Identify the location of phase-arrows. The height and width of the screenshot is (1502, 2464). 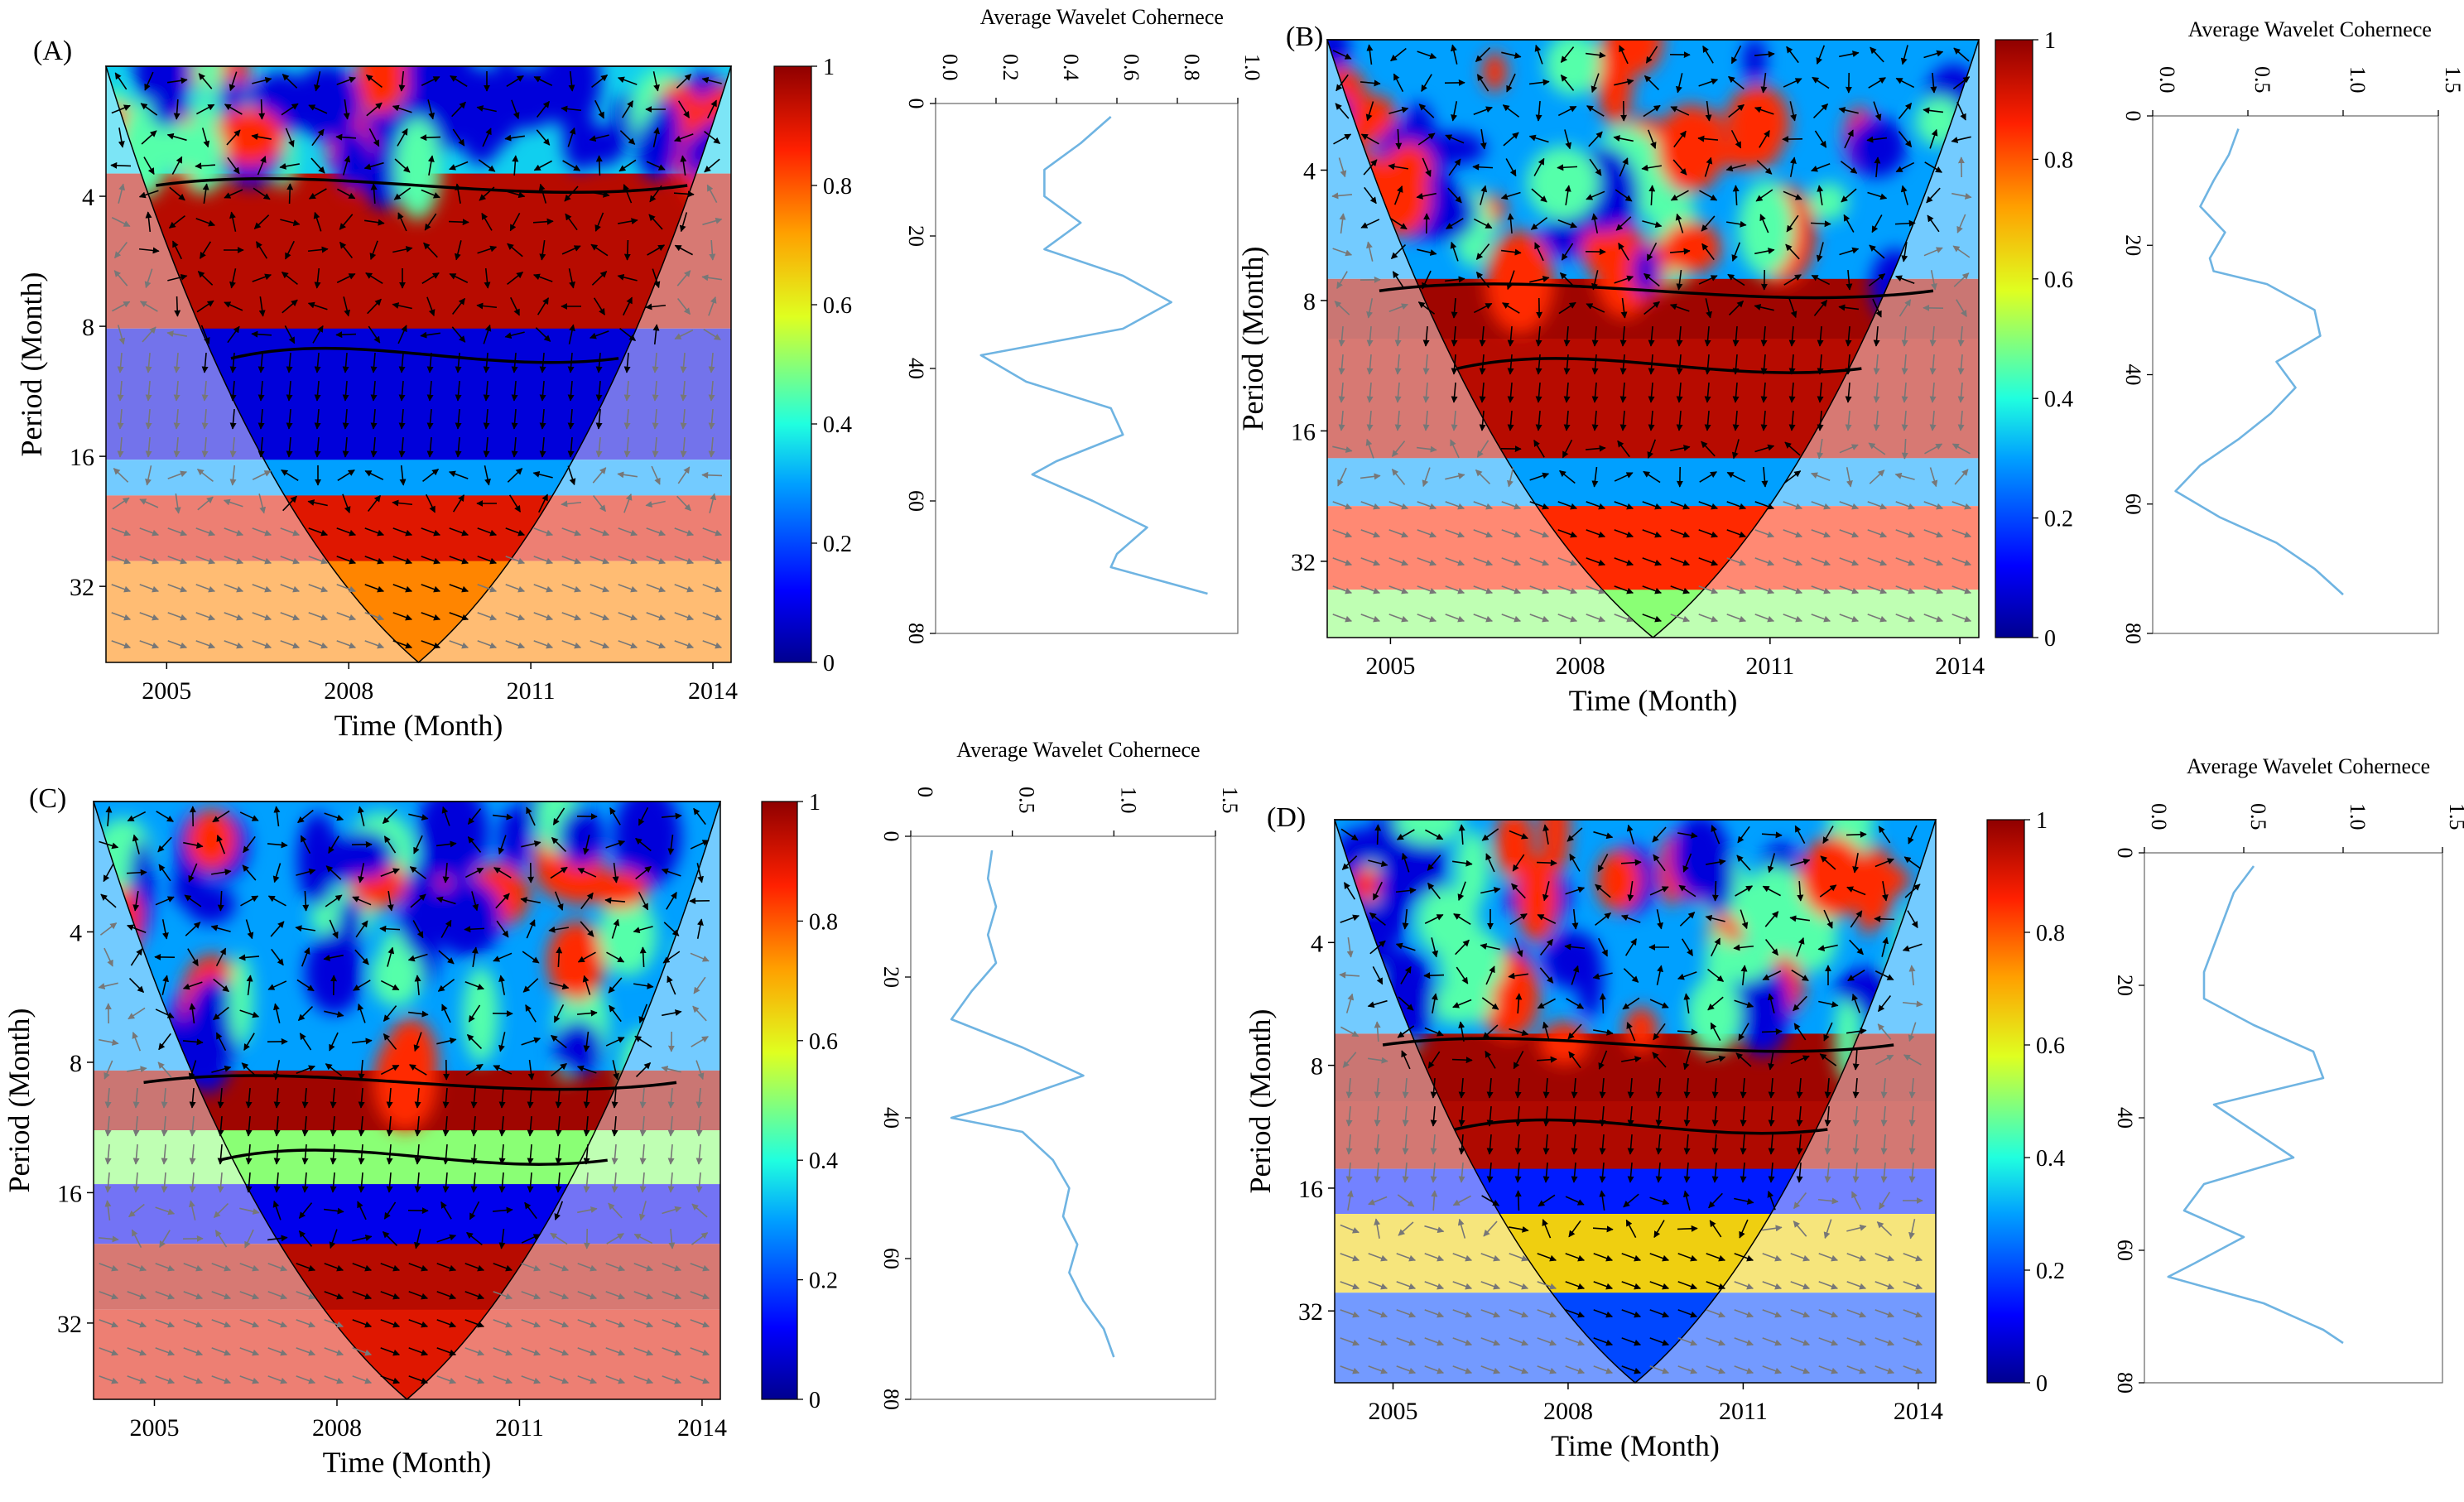
(1652, 333).